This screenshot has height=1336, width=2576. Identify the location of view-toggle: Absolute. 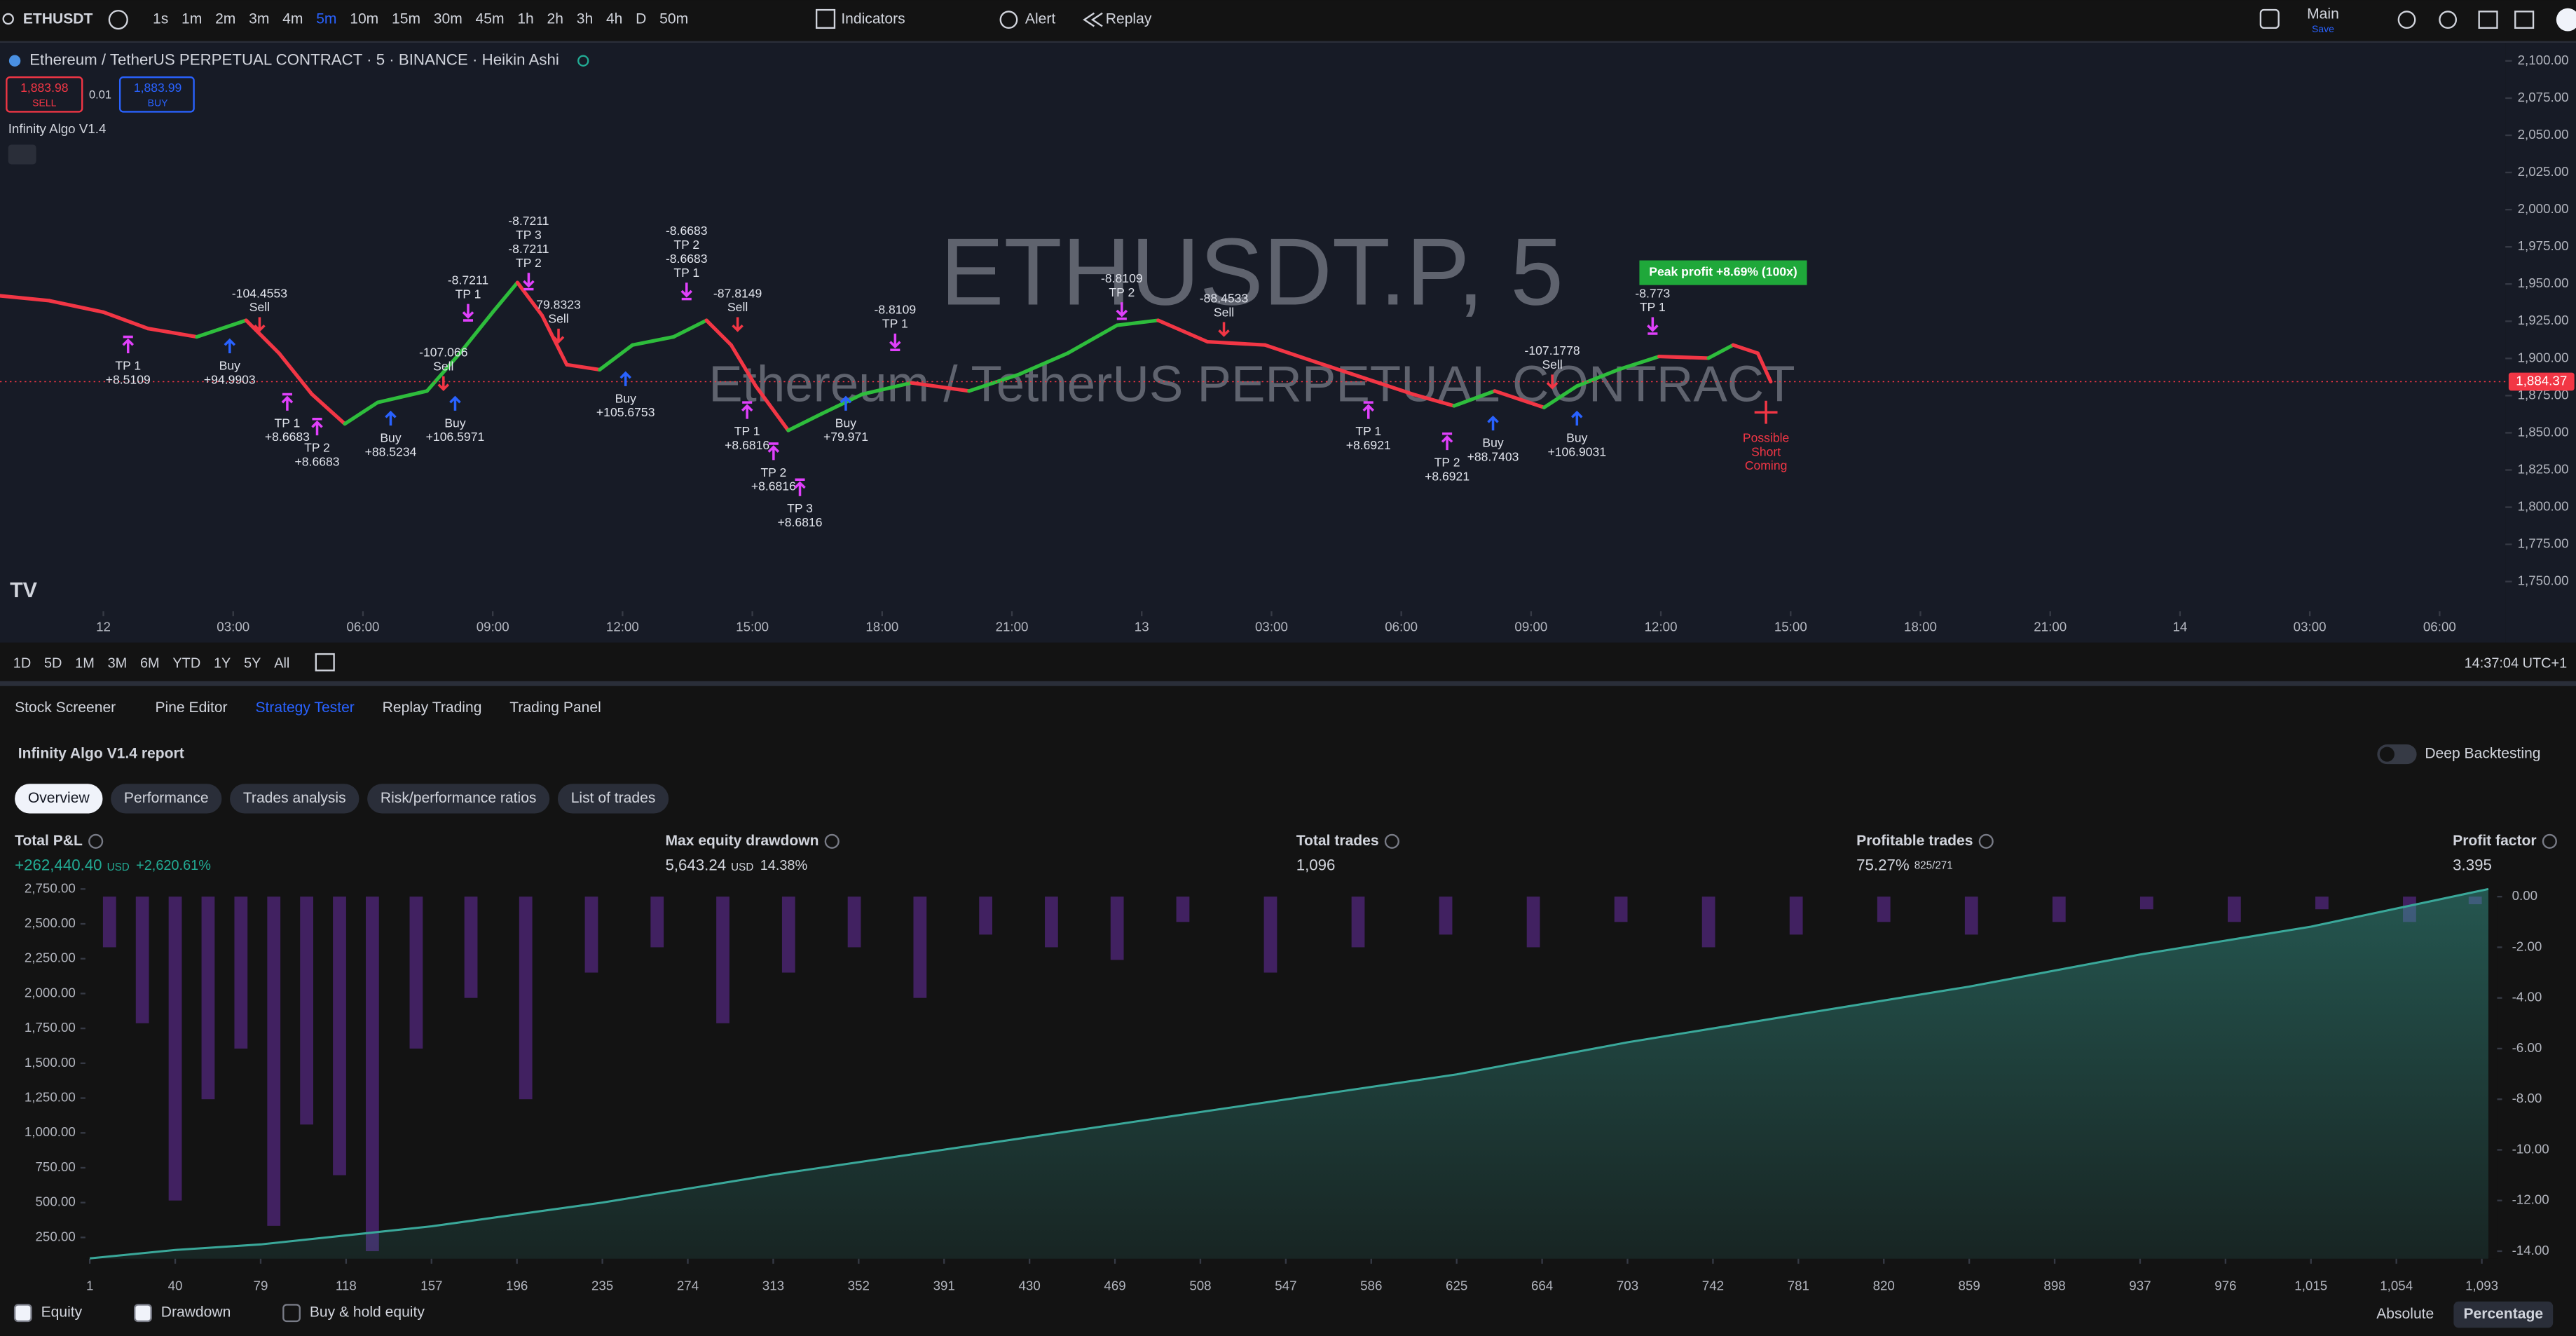
(2405, 1314).